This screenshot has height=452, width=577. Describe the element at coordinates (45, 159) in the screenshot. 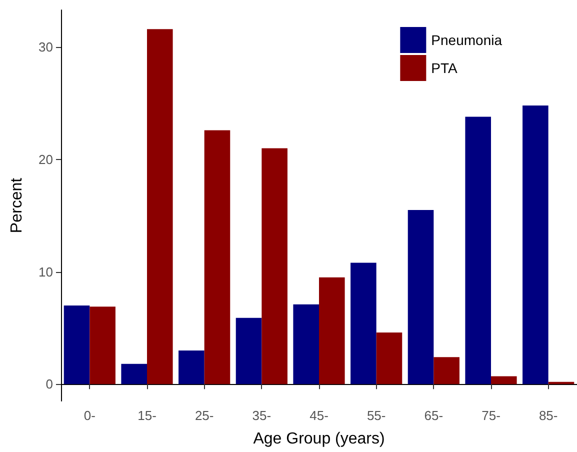

I see `y-tick-label: 20` at that location.